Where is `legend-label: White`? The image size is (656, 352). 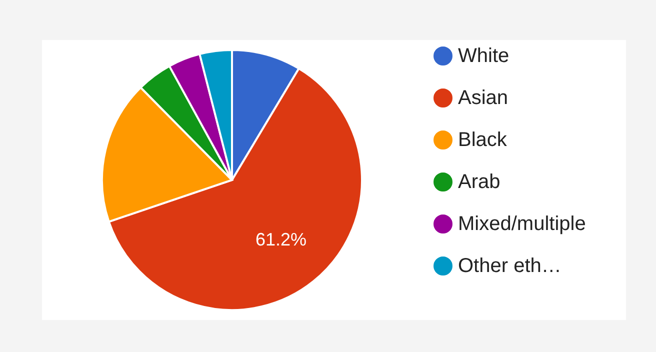
legend-label: White is located at coordinates (484, 56).